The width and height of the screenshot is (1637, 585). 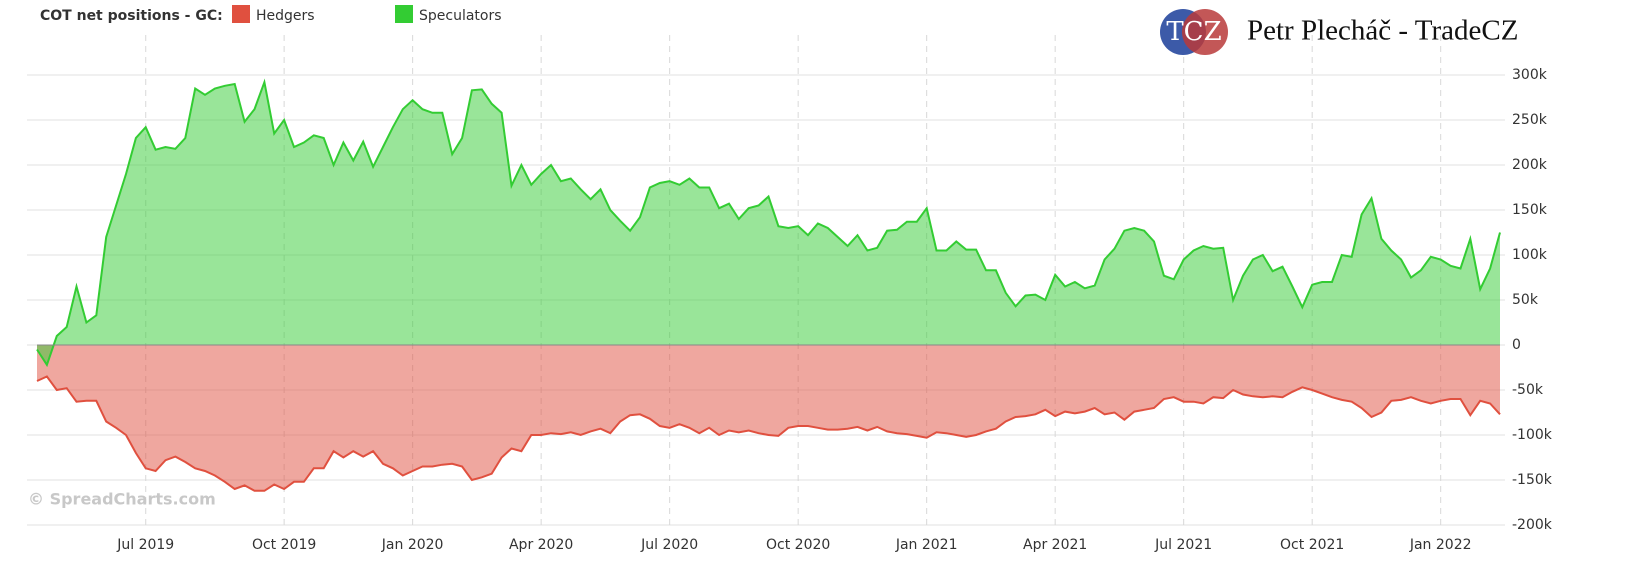 What do you see at coordinates (1055, 545) in the screenshot?
I see `x-tick-label: Apr 2021` at bounding box center [1055, 545].